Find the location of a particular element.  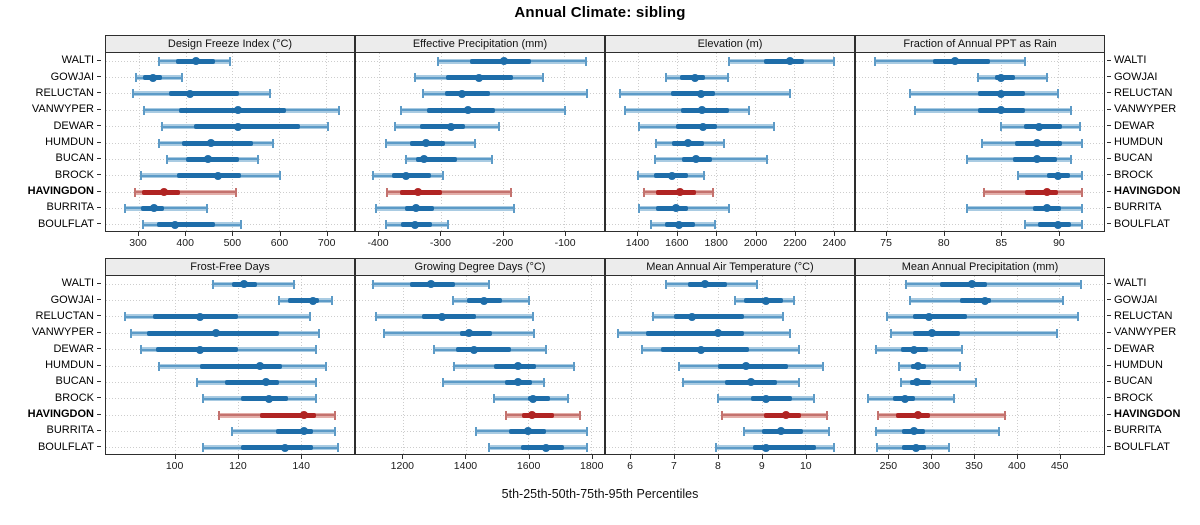

strip-label-mean-annual-air-temperature: Mean Annual Air Temperature (°C) is located at coordinates (730, 267).